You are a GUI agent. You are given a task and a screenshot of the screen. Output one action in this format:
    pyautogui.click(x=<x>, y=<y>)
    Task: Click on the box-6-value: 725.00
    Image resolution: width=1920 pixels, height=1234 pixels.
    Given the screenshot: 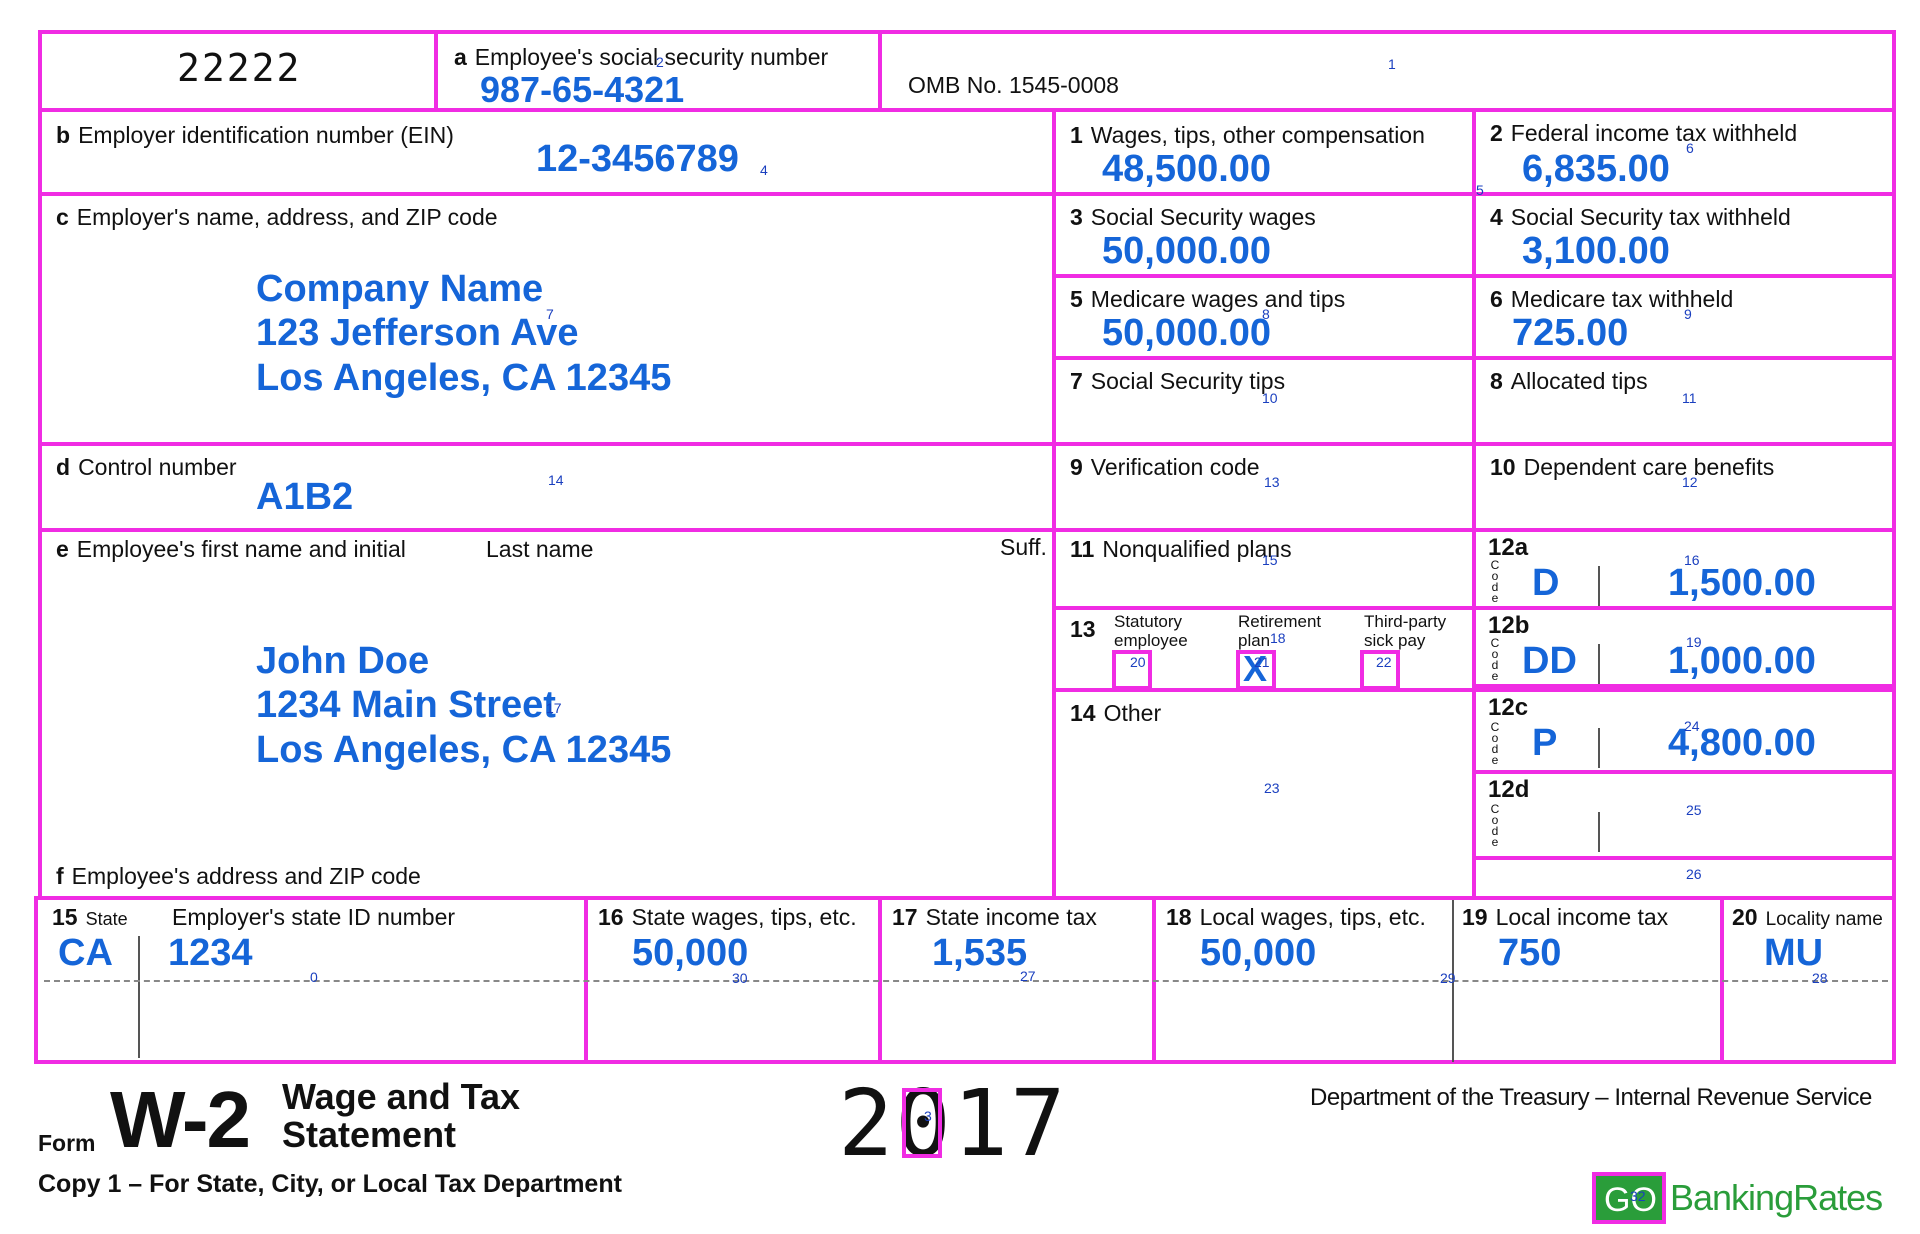 What is the action you would take?
    pyautogui.click(x=1570, y=333)
    